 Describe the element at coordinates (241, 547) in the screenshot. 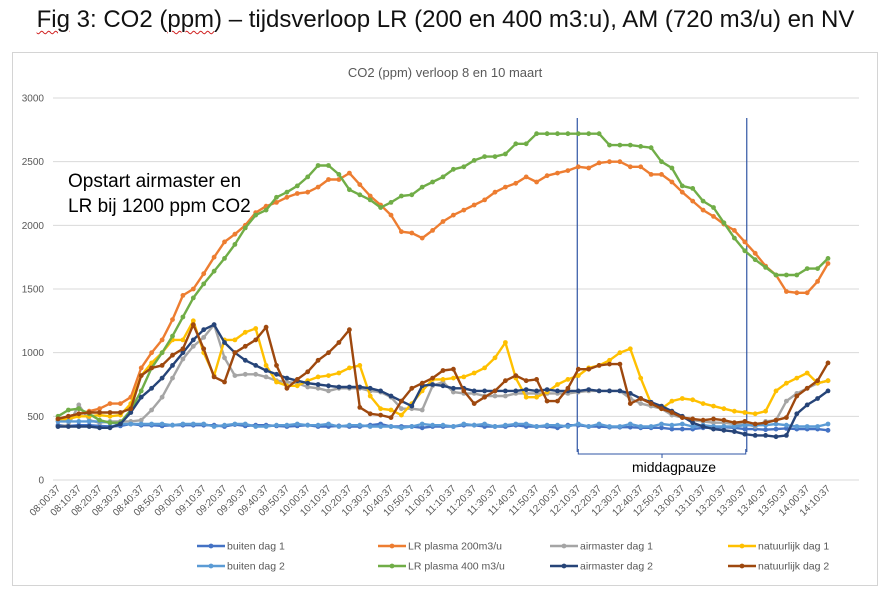

I see `legend-item: buiten dag 1` at that location.